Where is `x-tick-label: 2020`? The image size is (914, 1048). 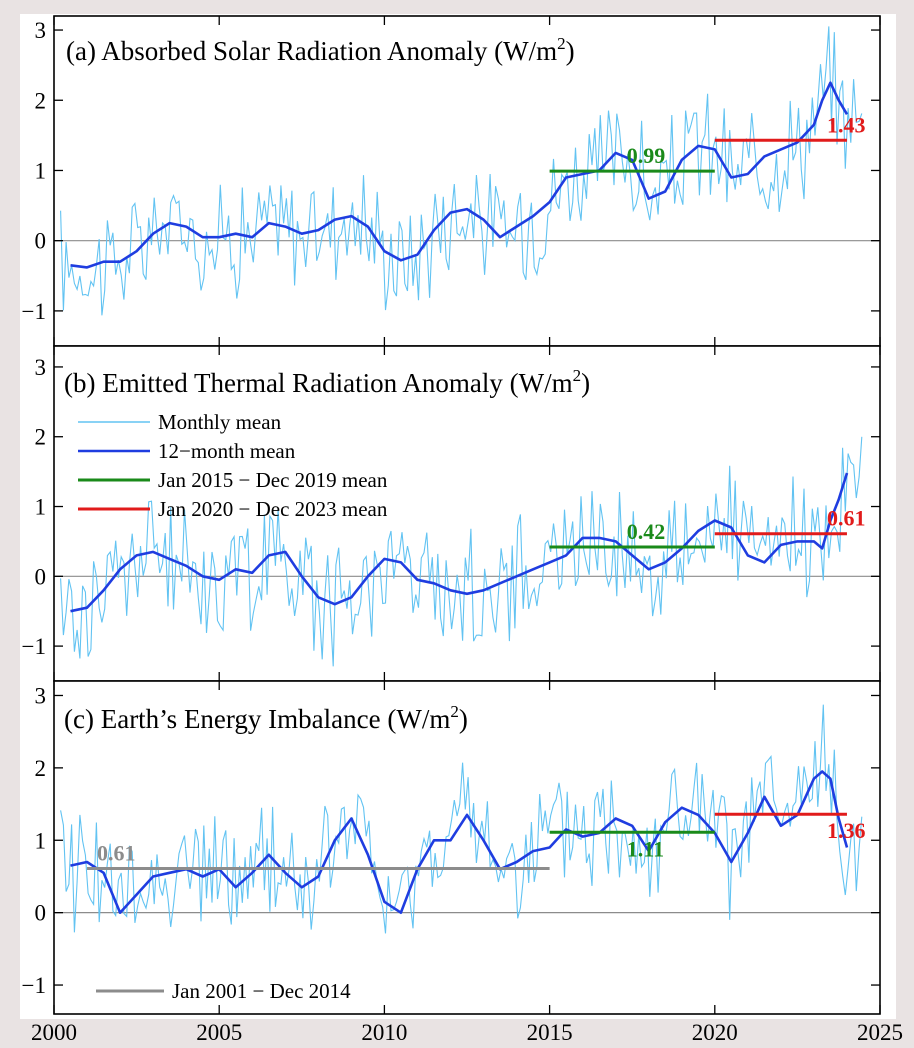 x-tick-label: 2020 is located at coordinates (715, 1032).